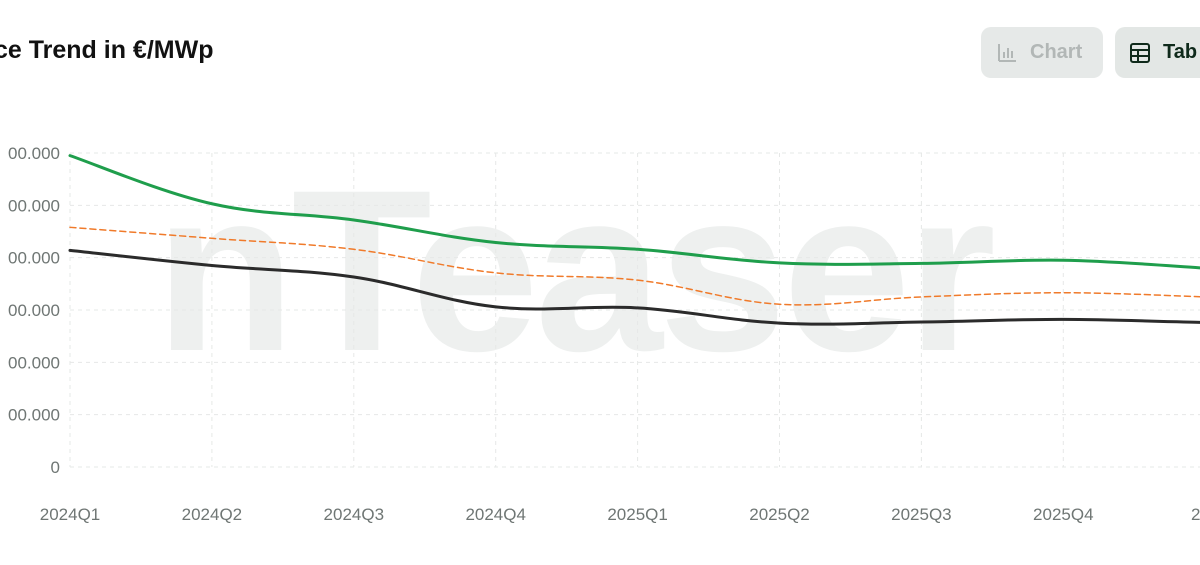 This screenshot has height=565, width=1200. Describe the element at coordinates (107, 50) in the screenshot. I see `page-title: ce Trend in €/MWp` at that location.